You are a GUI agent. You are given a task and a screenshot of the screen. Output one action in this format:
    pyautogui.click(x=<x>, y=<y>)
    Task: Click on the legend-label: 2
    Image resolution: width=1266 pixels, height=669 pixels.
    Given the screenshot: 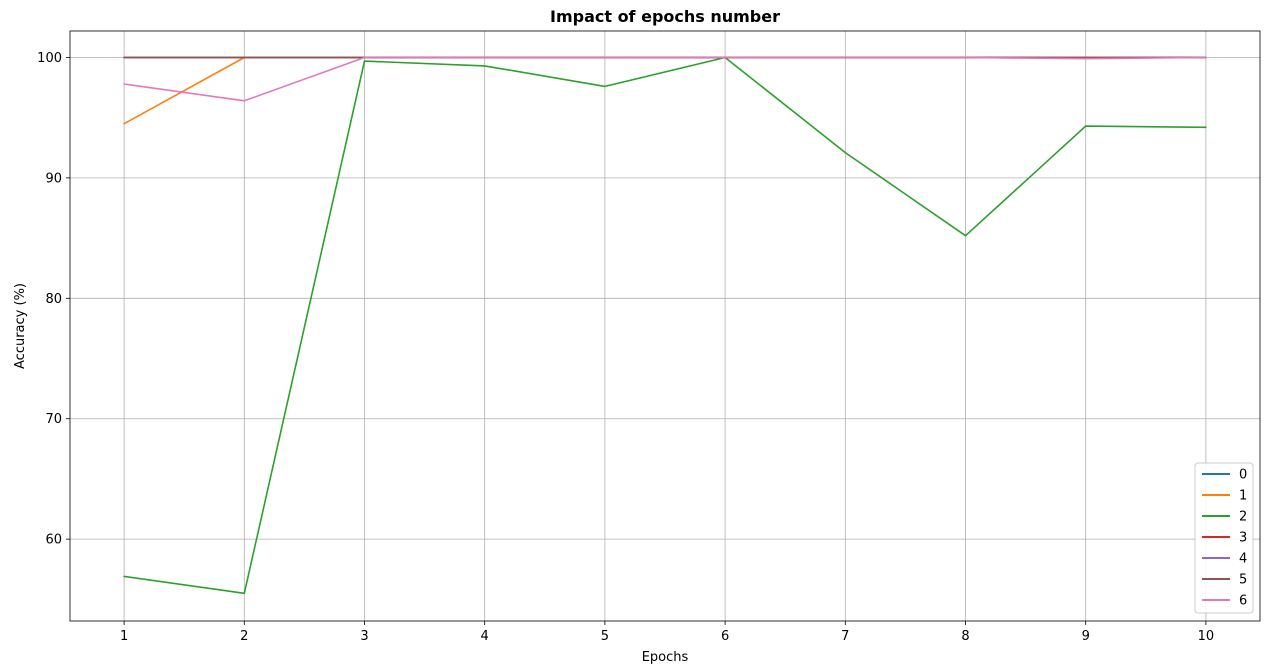 What is the action you would take?
    pyautogui.click(x=1243, y=517)
    